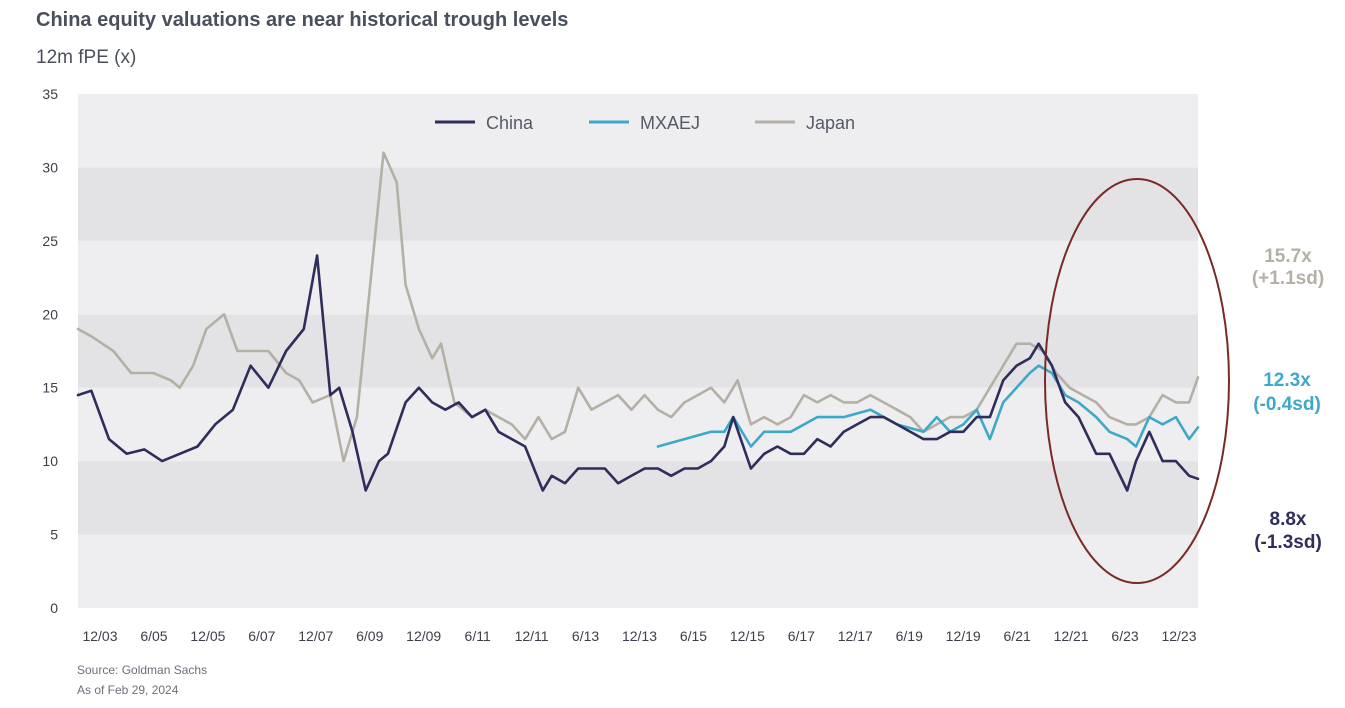 The width and height of the screenshot is (1345, 708). Describe the element at coordinates (1288, 519) in the screenshot. I see `end-label-china-value: 8.8x` at that location.